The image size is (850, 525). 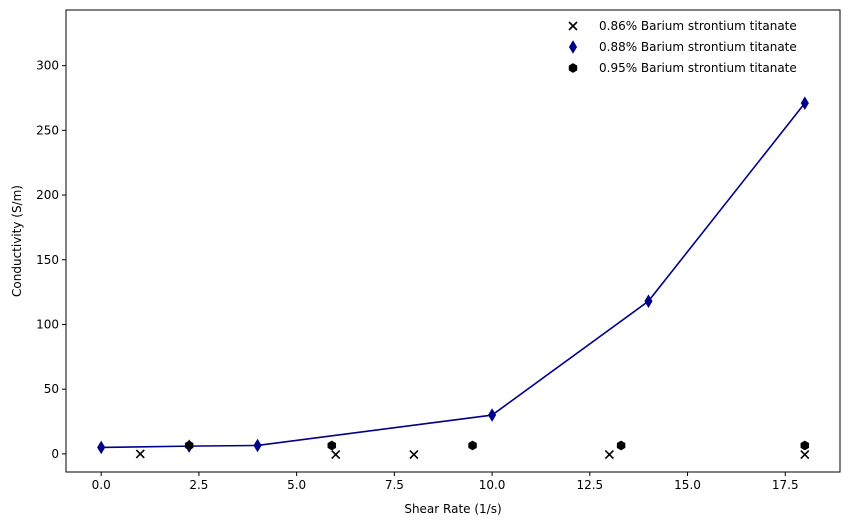 I want to click on legend-item: 0.86% Barium strontium titanate, so click(x=682, y=26).